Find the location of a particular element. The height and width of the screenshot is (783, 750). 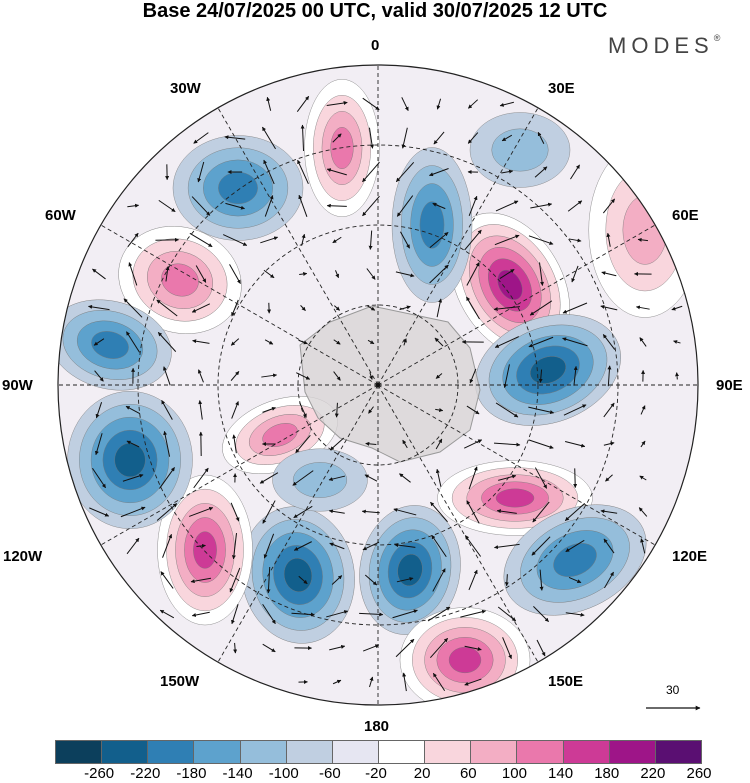

lon-label-30w: 30W is located at coordinates (185, 88).